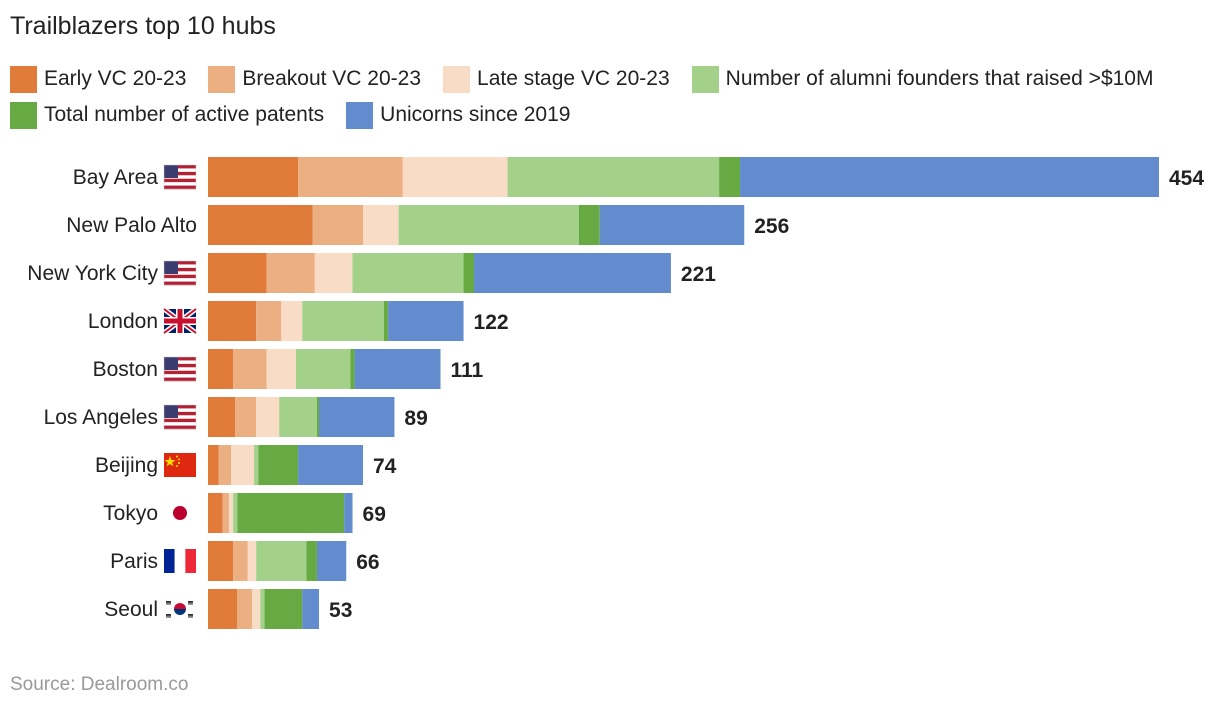  I want to click on legend-label: Total number of active patents, so click(184, 114).